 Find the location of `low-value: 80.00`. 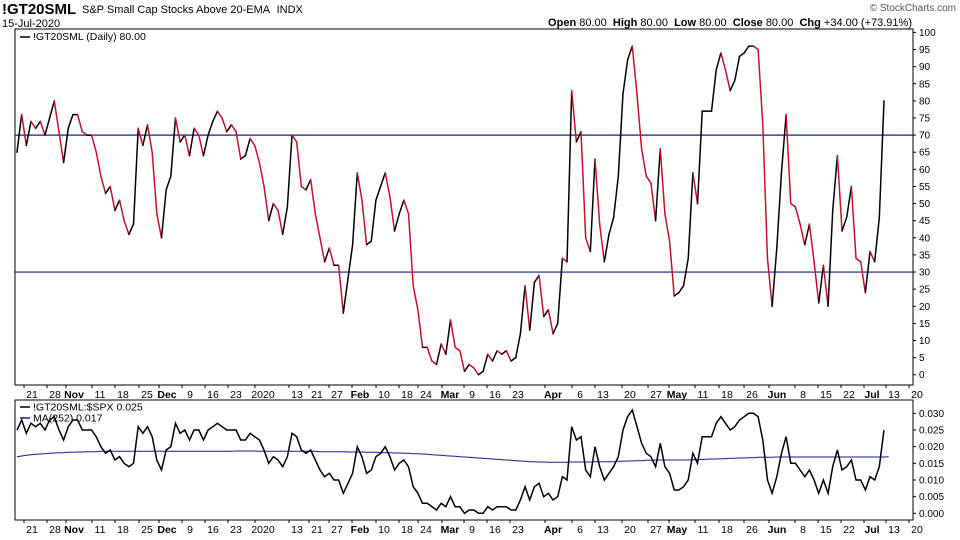

low-value: 80.00 is located at coordinates (713, 23).